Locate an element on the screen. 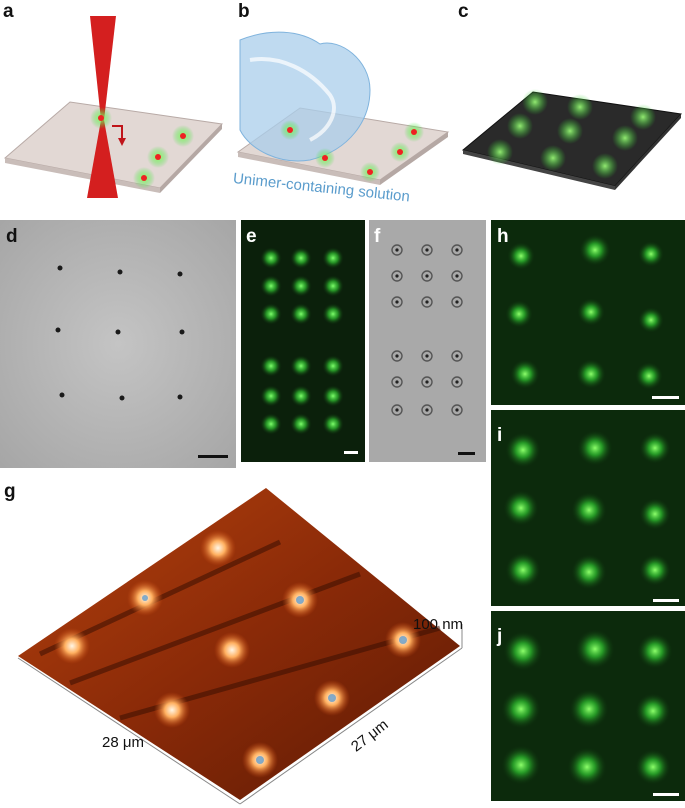 Image resolution: width=685 pixels, height=808 pixels. z-scale-label: 100 nm is located at coordinates (438, 624).